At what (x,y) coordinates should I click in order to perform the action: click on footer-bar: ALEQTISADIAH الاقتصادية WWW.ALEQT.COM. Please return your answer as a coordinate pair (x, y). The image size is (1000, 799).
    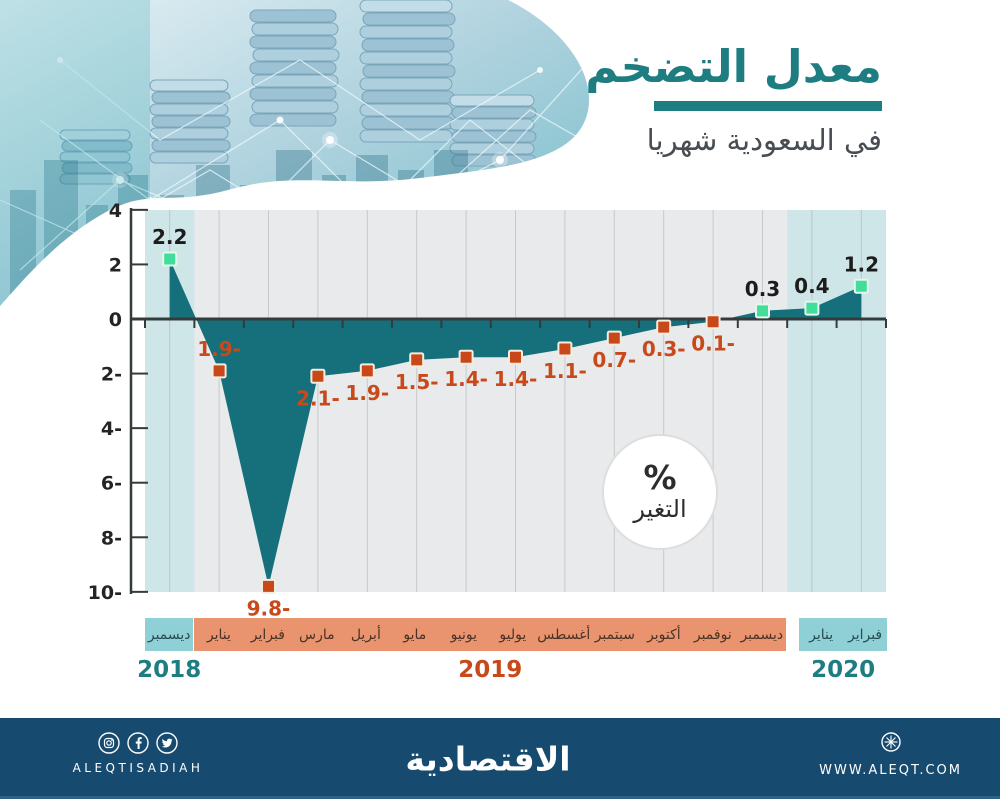
    Looking at the image, I should click on (500, 758).